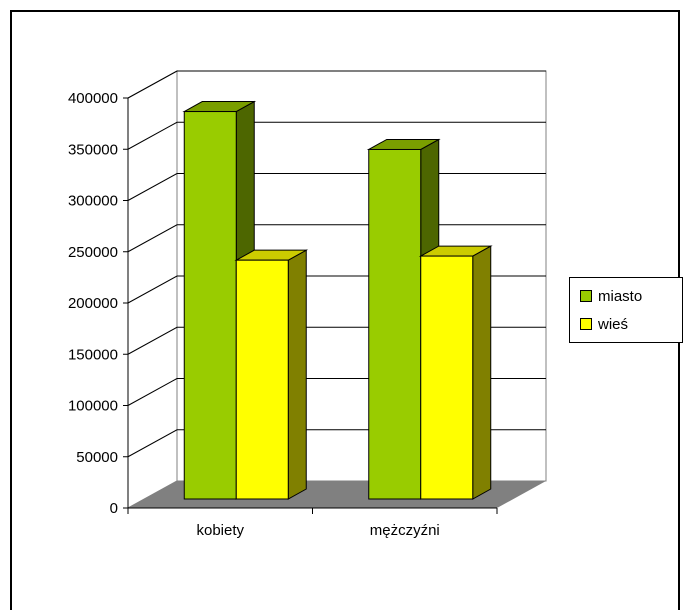 This screenshot has height=610, width=684. Describe the element at coordinates (482, 372) in the screenshot. I see `bar-mczyni-1-side` at that location.